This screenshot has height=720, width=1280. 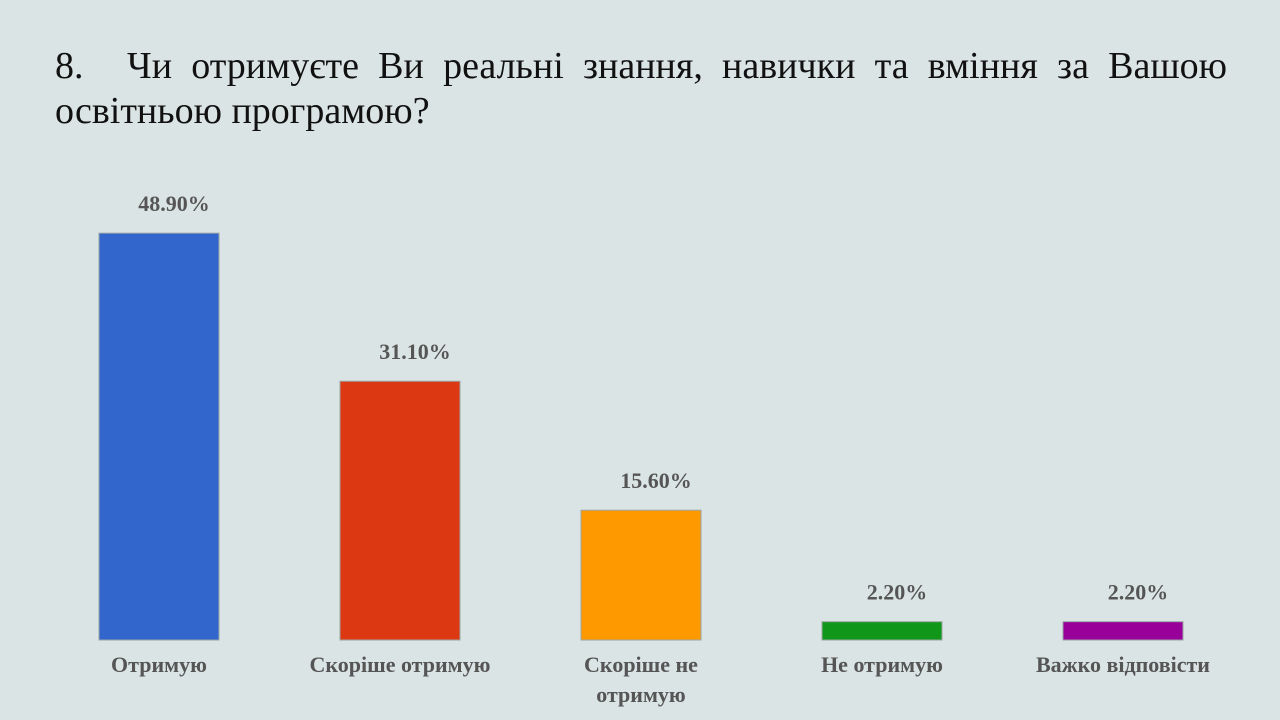 I want to click on category-label-2: Скоріше отримую, so click(x=400, y=664).